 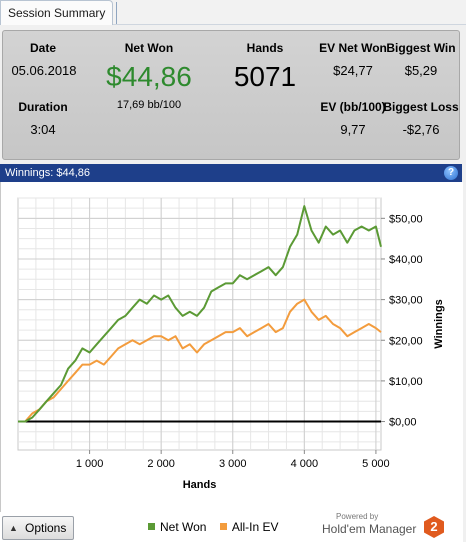 I want to click on date-label: Date, so click(x=42, y=48).